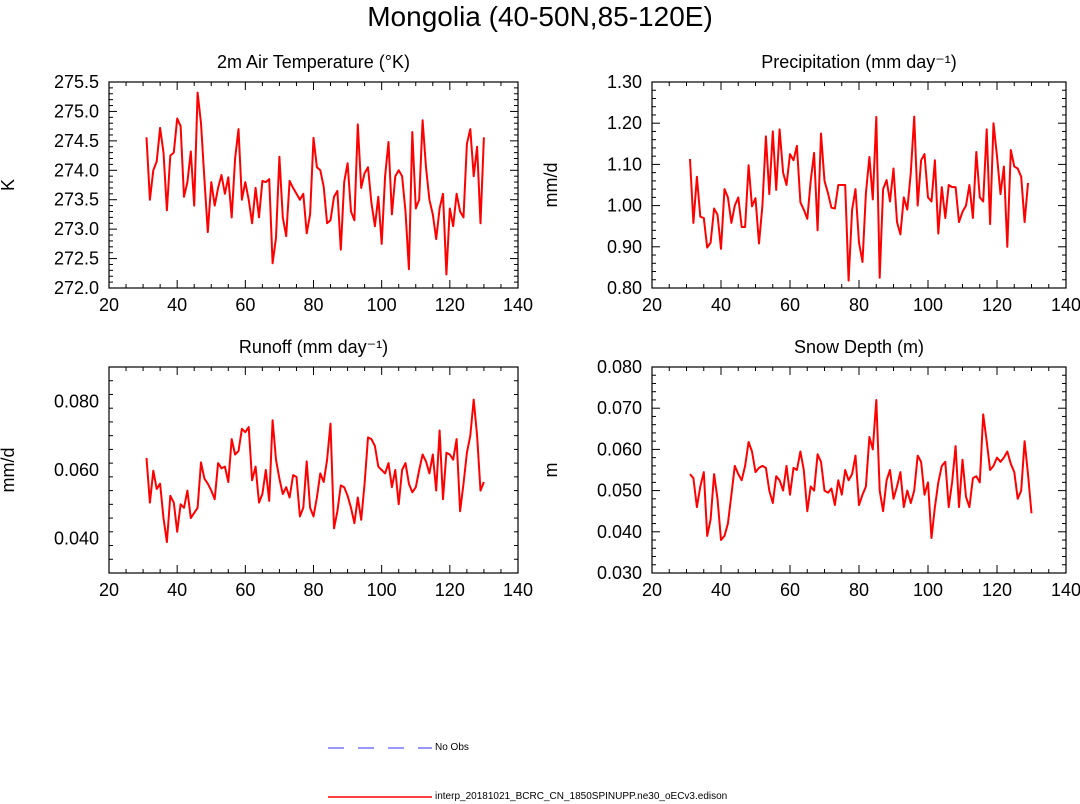 This screenshot has width=1080, height=804. Describe the element at coordinates (624, 247) in the screenshot. I see `precipitation-ytick-label: 0.90` at that location.